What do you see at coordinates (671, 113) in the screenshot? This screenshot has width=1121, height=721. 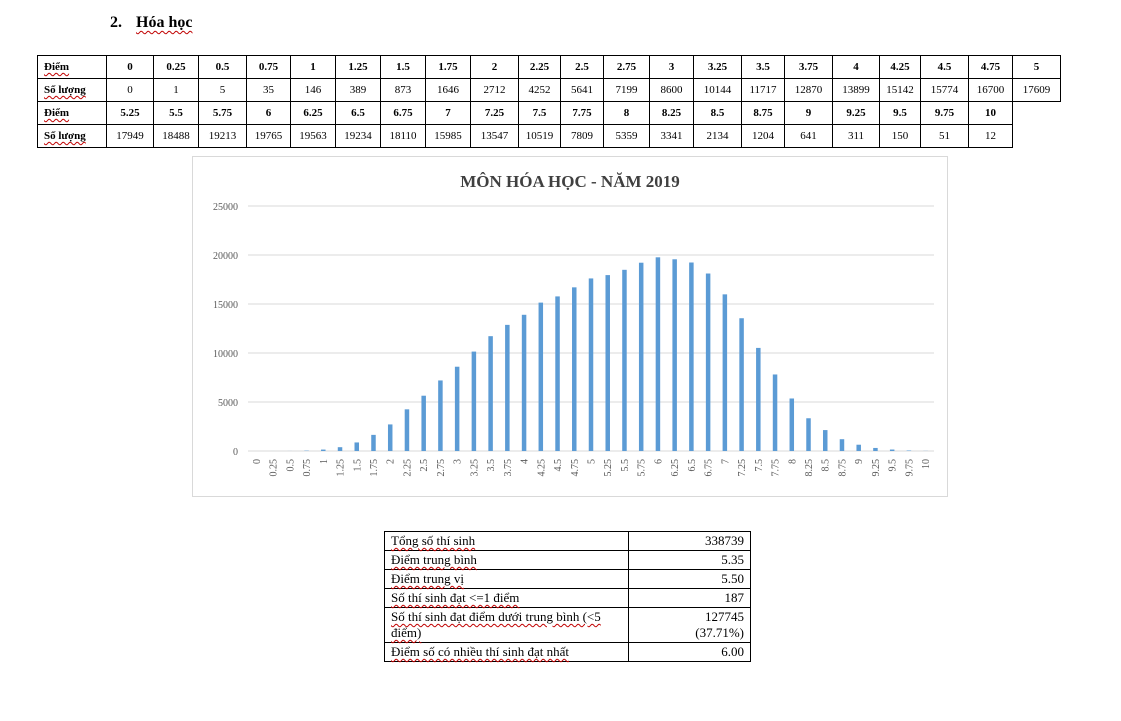 I see `point-cell: 8.25` at bounding box center [671, 113].